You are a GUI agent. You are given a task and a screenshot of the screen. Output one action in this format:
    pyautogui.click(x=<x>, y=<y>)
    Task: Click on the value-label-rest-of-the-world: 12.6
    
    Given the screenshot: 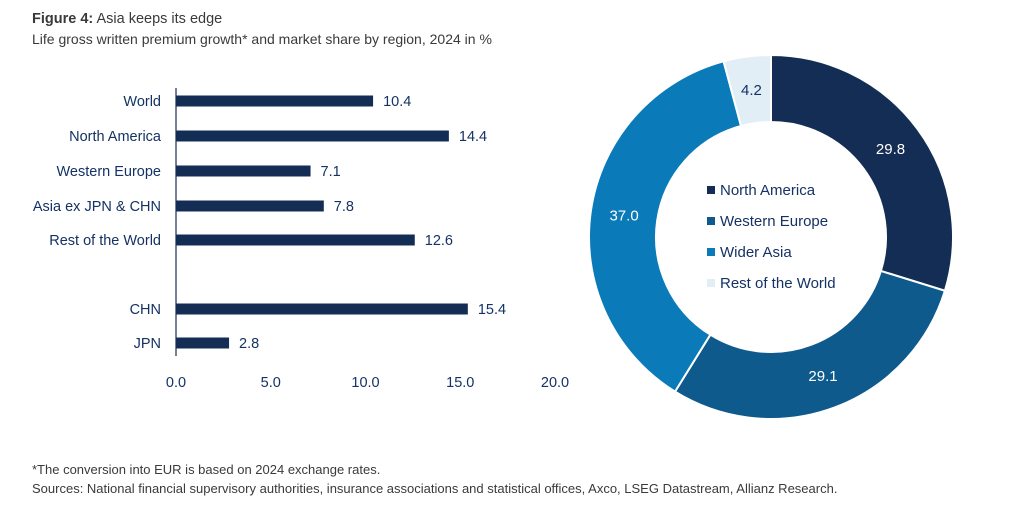 What is the action you would take?
    pyautogui.click(x=439, y=241)
    